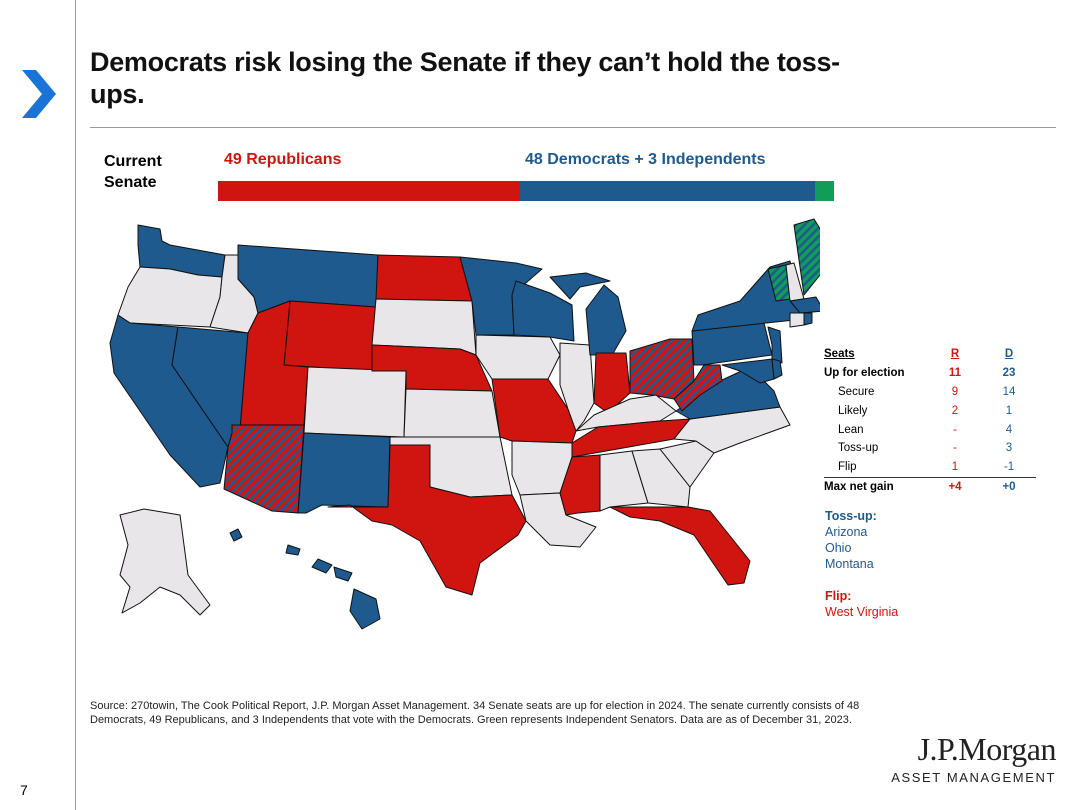 The image size is (1080, 810). I want to click on state-delaware, so click(777, 369).